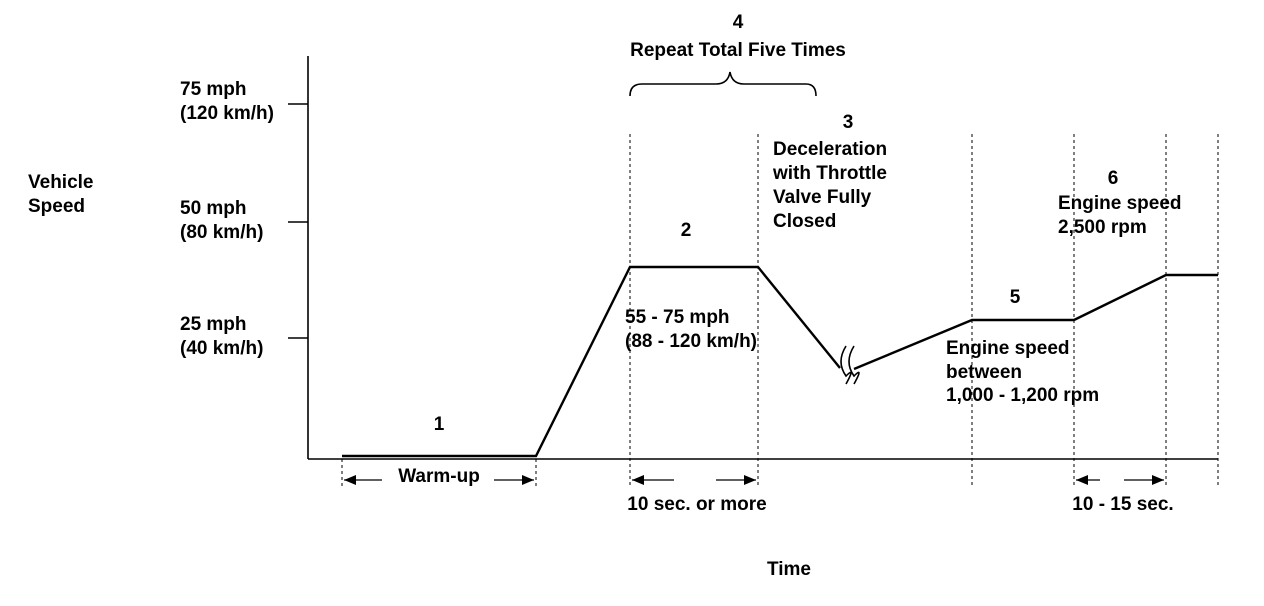 The height and width of the screenshot is (606, 1264). What do you see at coordinates (213, 89) in the screenshot?
I see `y-tick-label-75-mph: 75 mph` at bounding box center [213, 89].